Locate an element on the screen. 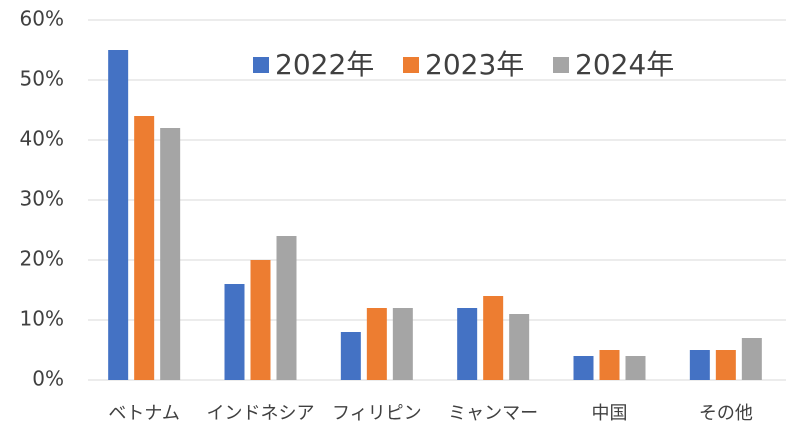  y-tick-label: 30% is located at coordinates (42, 199).